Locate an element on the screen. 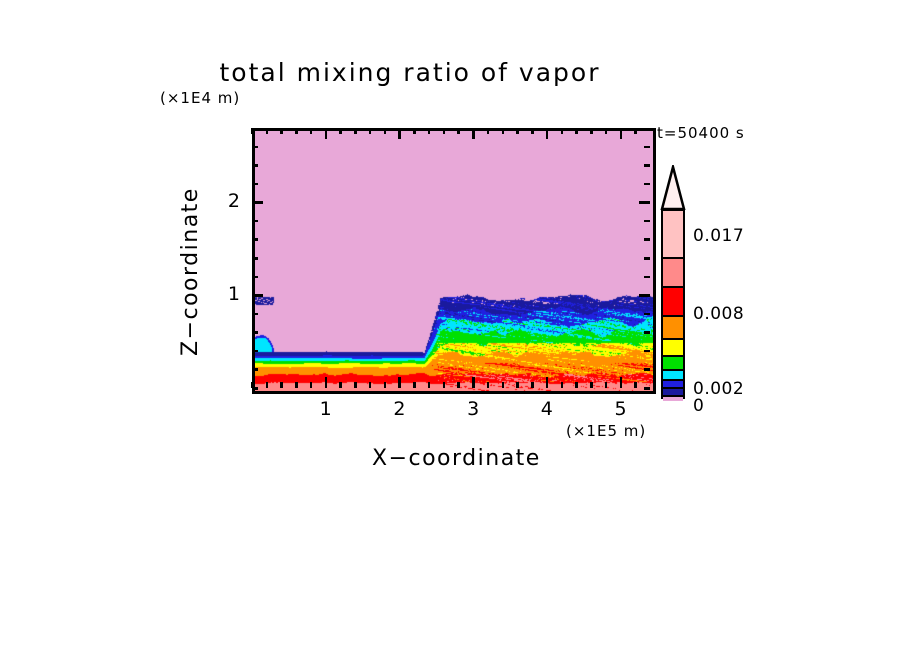 Image resolution: width=904 pixels, height=654 pixels. x-axis-label: X−coordinate is located at coordinates (456, 458).